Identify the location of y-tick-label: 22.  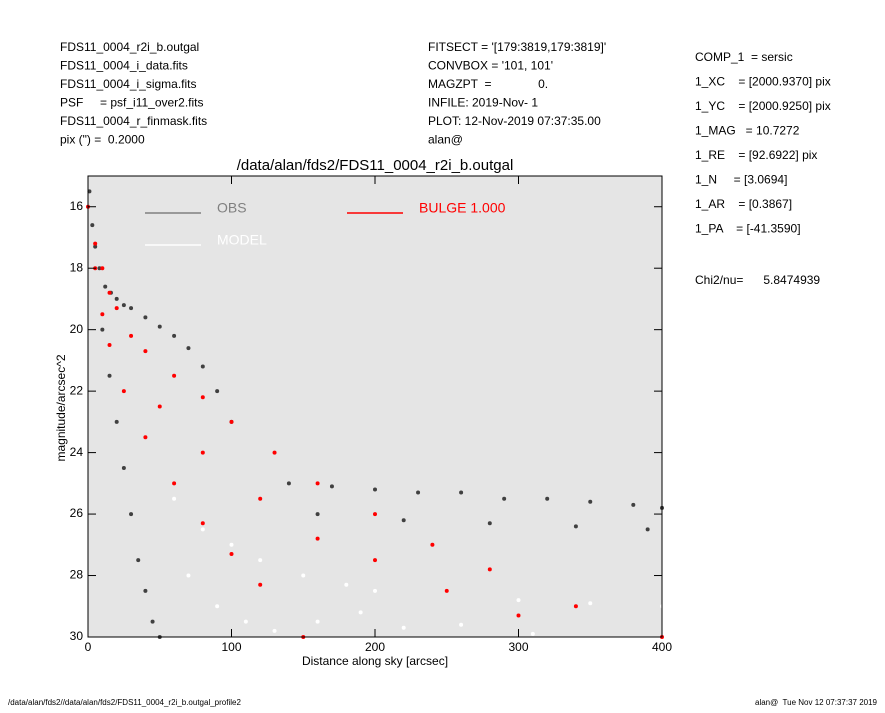
(77, 390).